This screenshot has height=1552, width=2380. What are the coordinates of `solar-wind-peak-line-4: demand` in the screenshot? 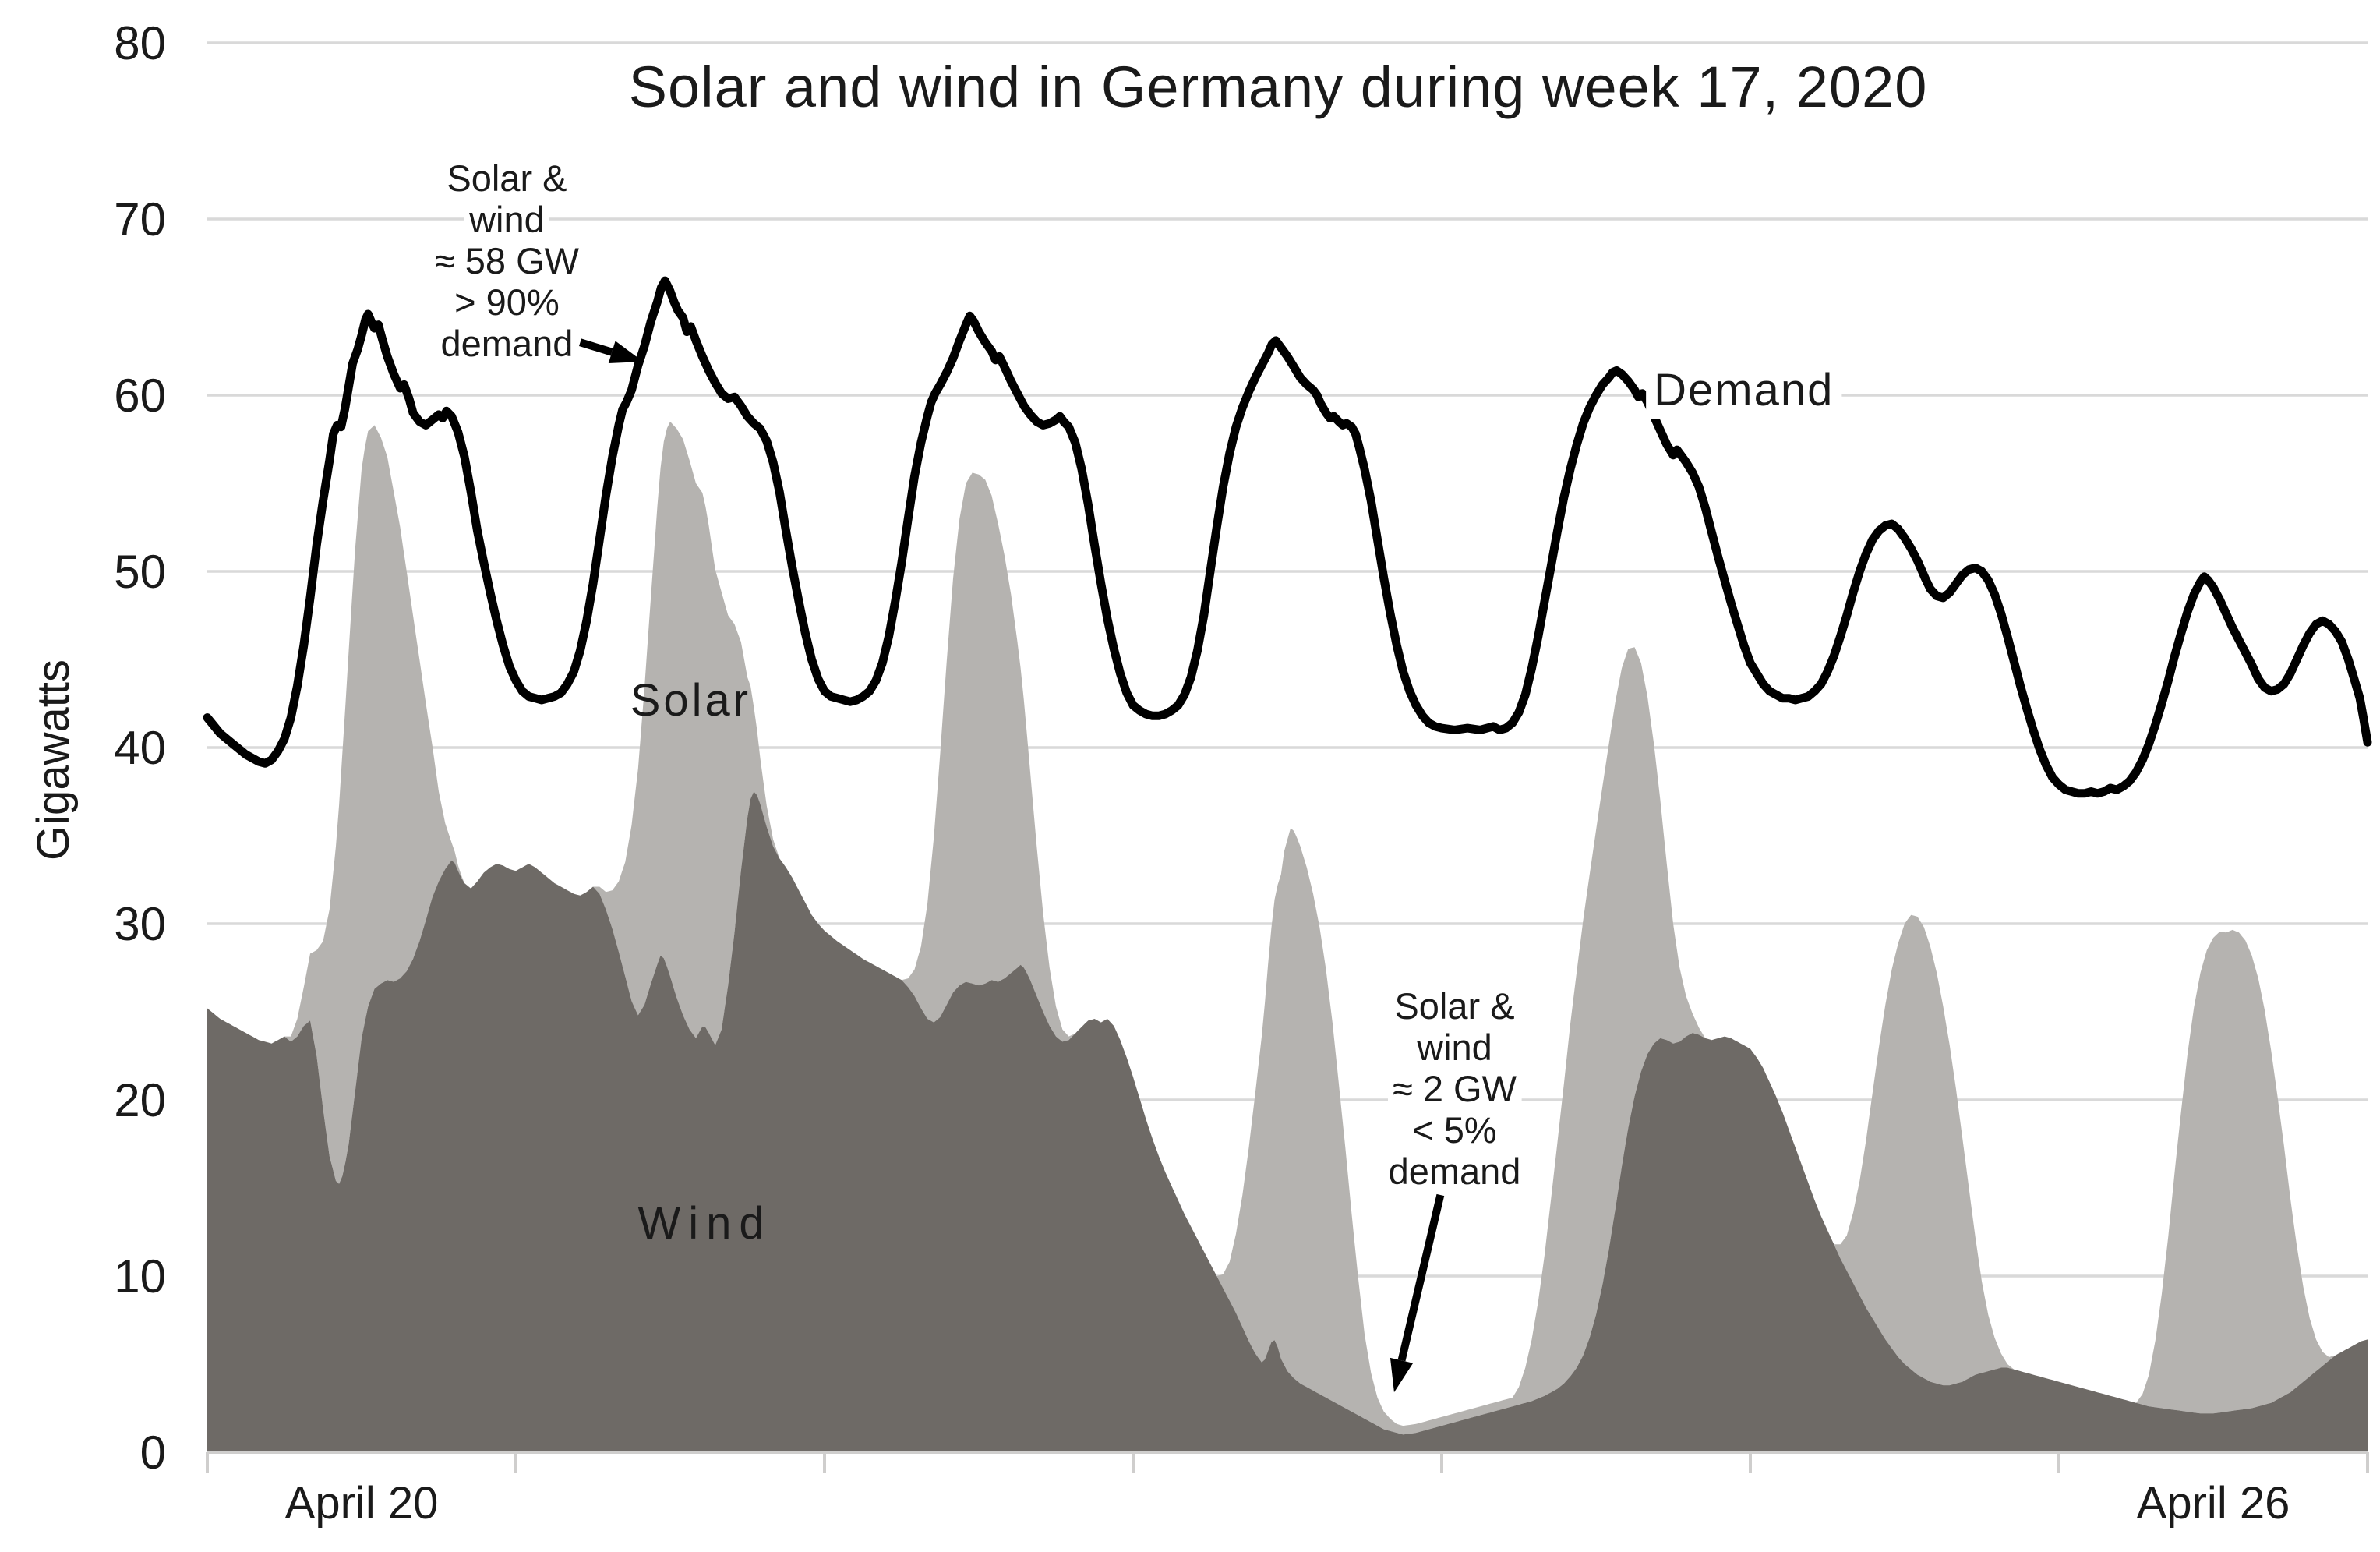 It's located at (508, 344).